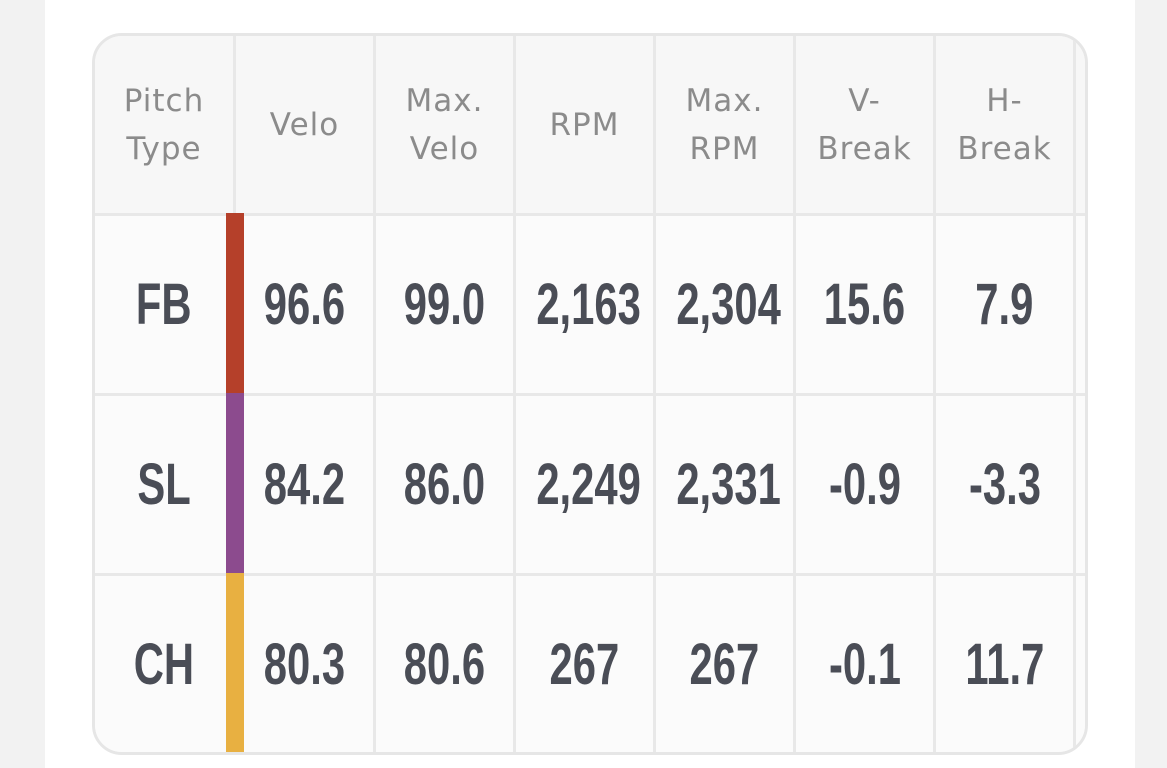  Describe the element at coordinates (164, 304) in the screenshot. I see `pitch-label: FB` at that location.